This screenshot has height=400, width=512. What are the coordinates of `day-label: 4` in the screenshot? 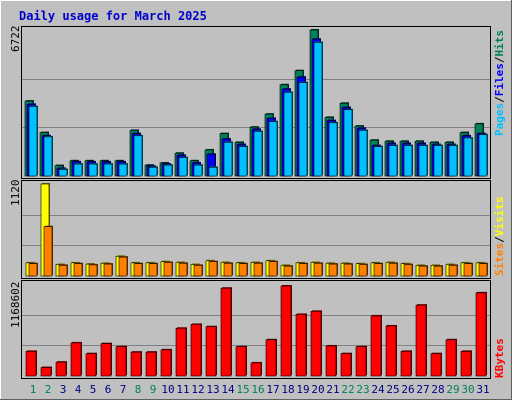 It's located at (78, 389).